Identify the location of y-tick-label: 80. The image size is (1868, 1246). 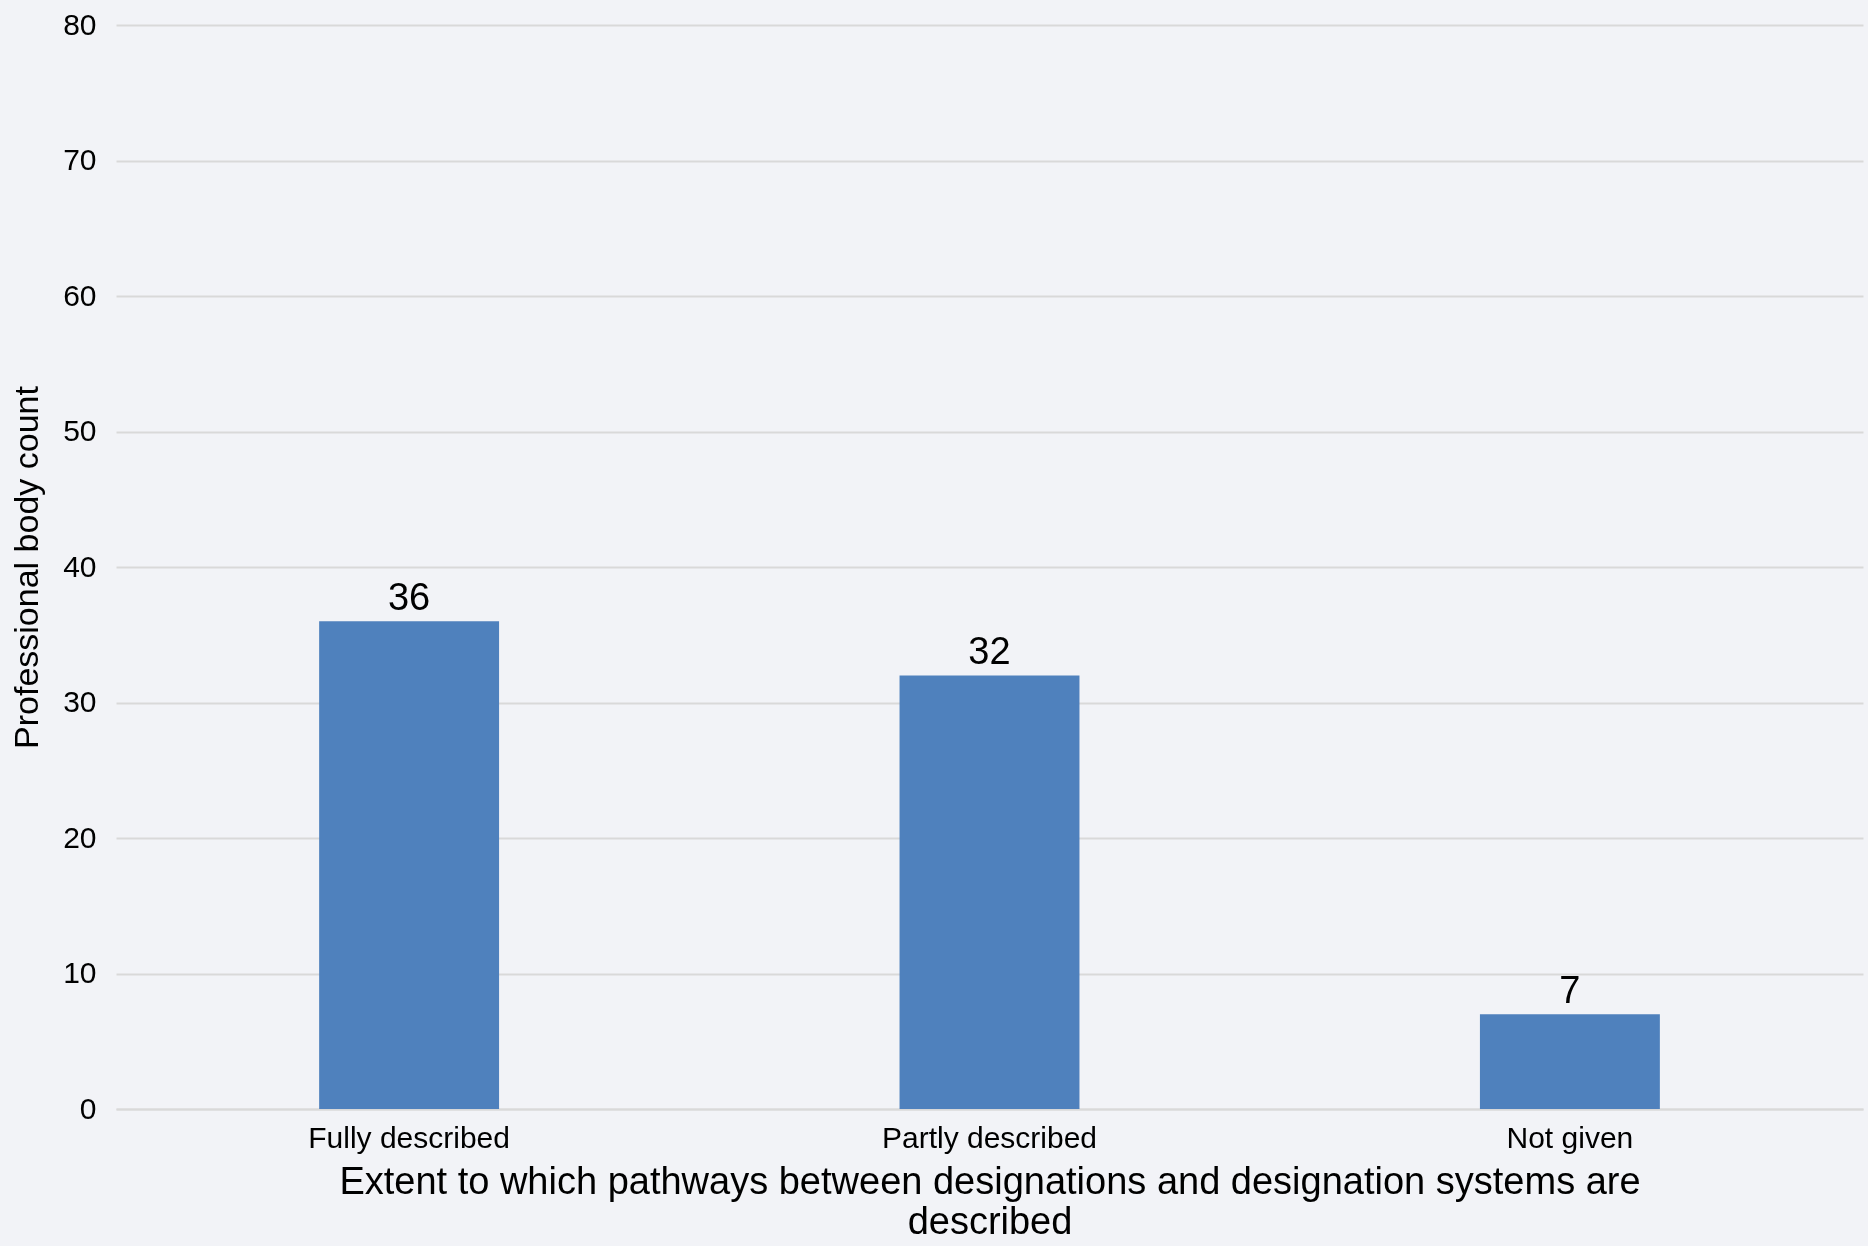
(80, 24).